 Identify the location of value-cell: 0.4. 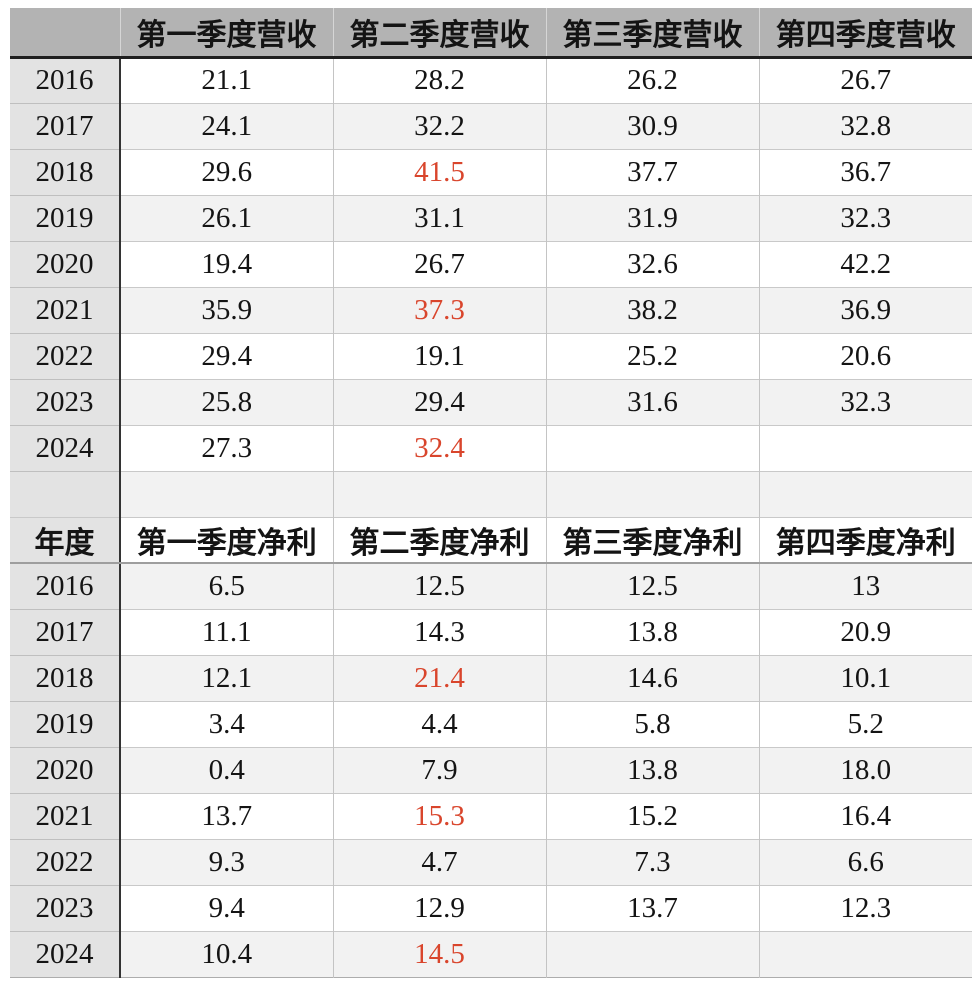
(226, 769).